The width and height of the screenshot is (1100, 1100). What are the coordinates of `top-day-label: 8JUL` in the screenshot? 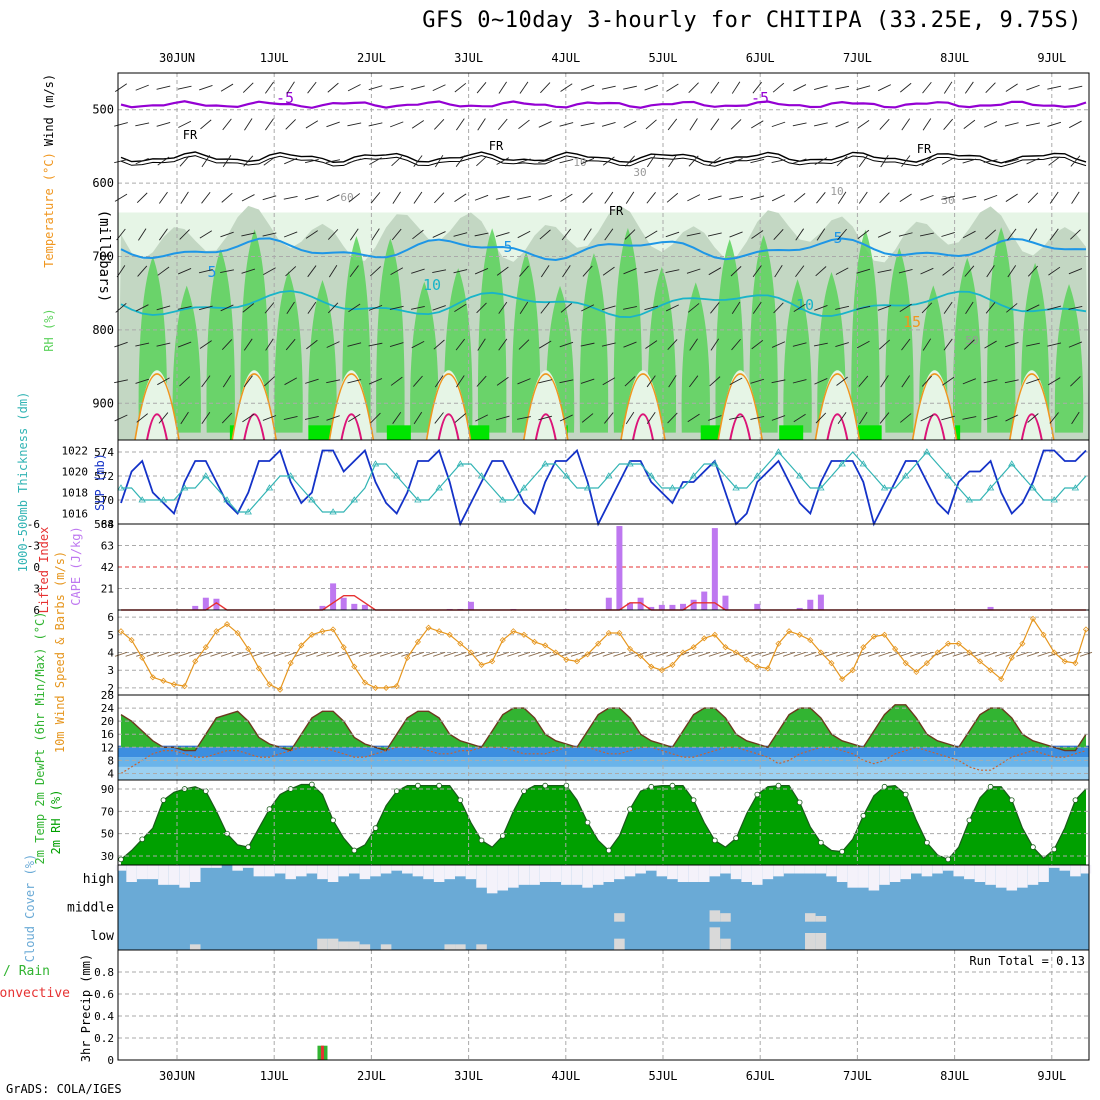 It's located at (954, 58).